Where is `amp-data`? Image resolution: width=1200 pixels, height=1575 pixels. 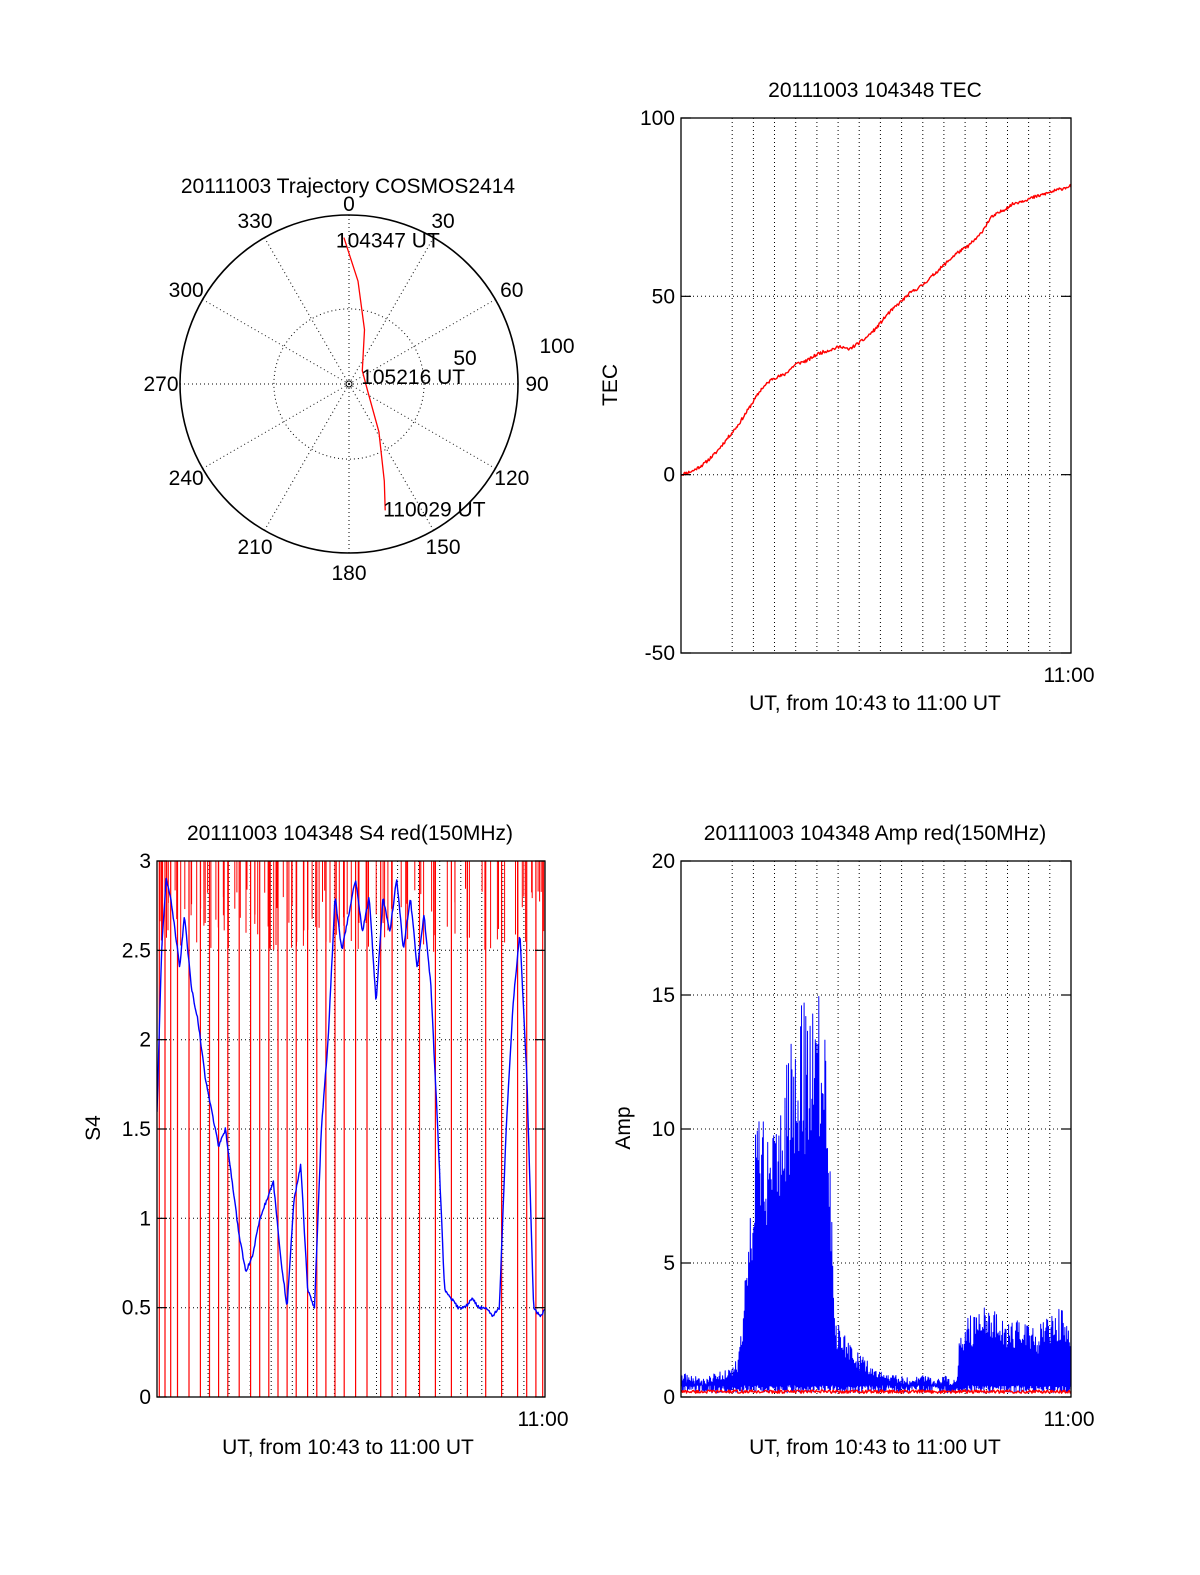
amp-data is located at coordinates (876, 1195).